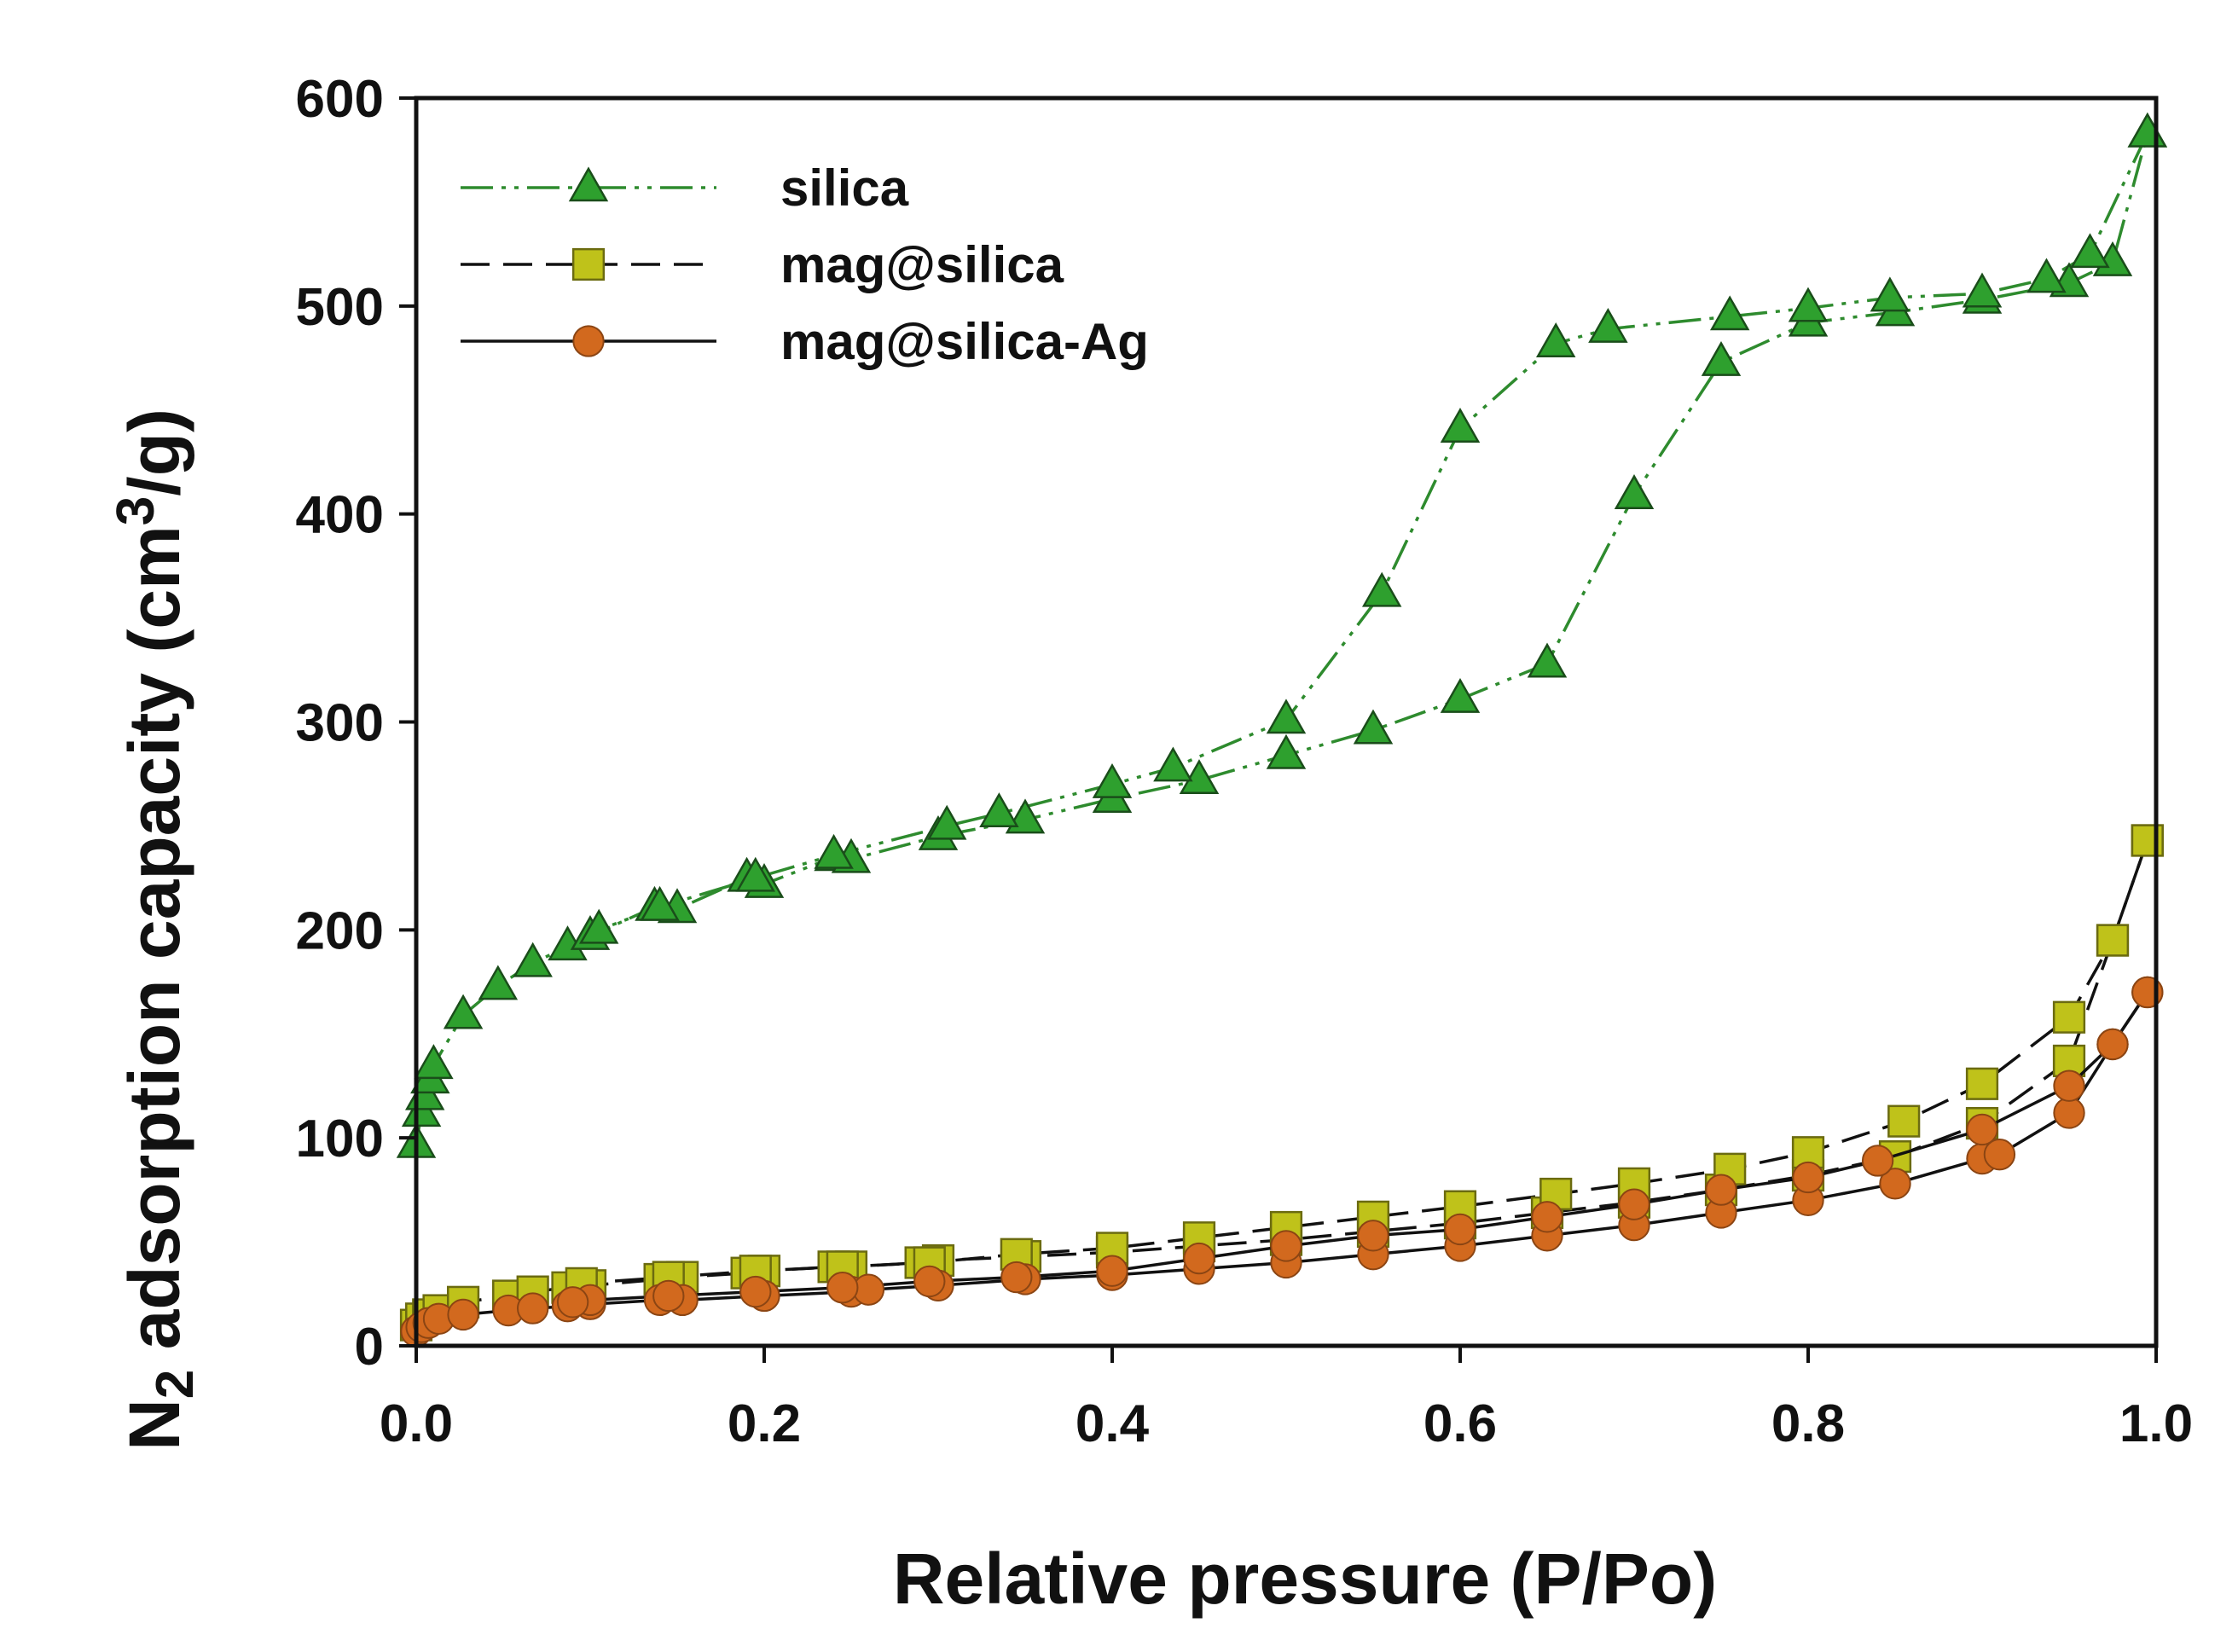  I want to click on x-tick-label: 0.2, so click(765, 1423).